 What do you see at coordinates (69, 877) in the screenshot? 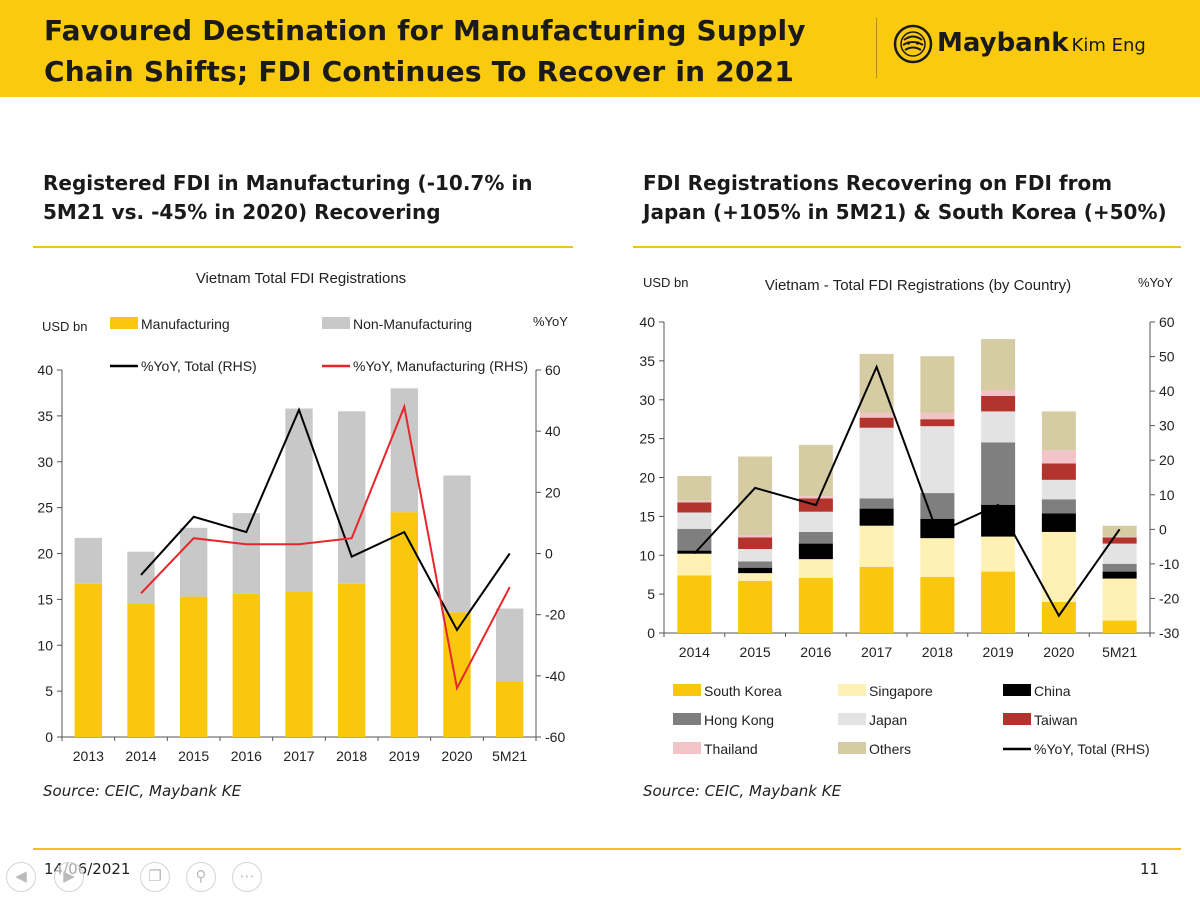
I see `next-slide-button: ▶` at bounding box center [69, 877].